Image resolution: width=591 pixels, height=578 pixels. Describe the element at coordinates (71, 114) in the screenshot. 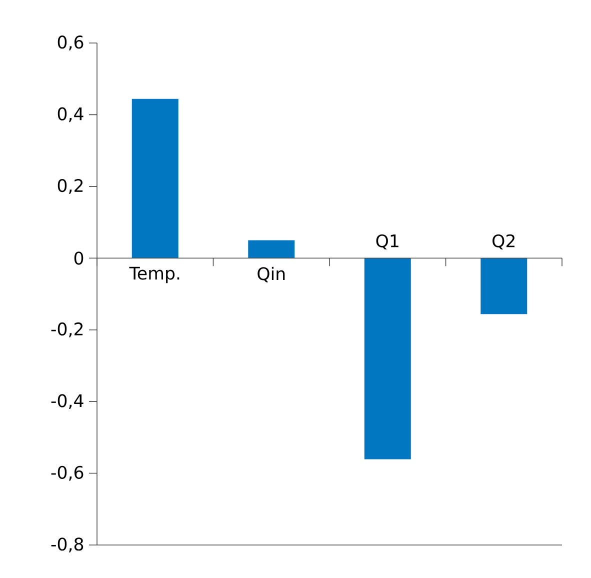

I see `y-tick-label: 0,4` at that location.